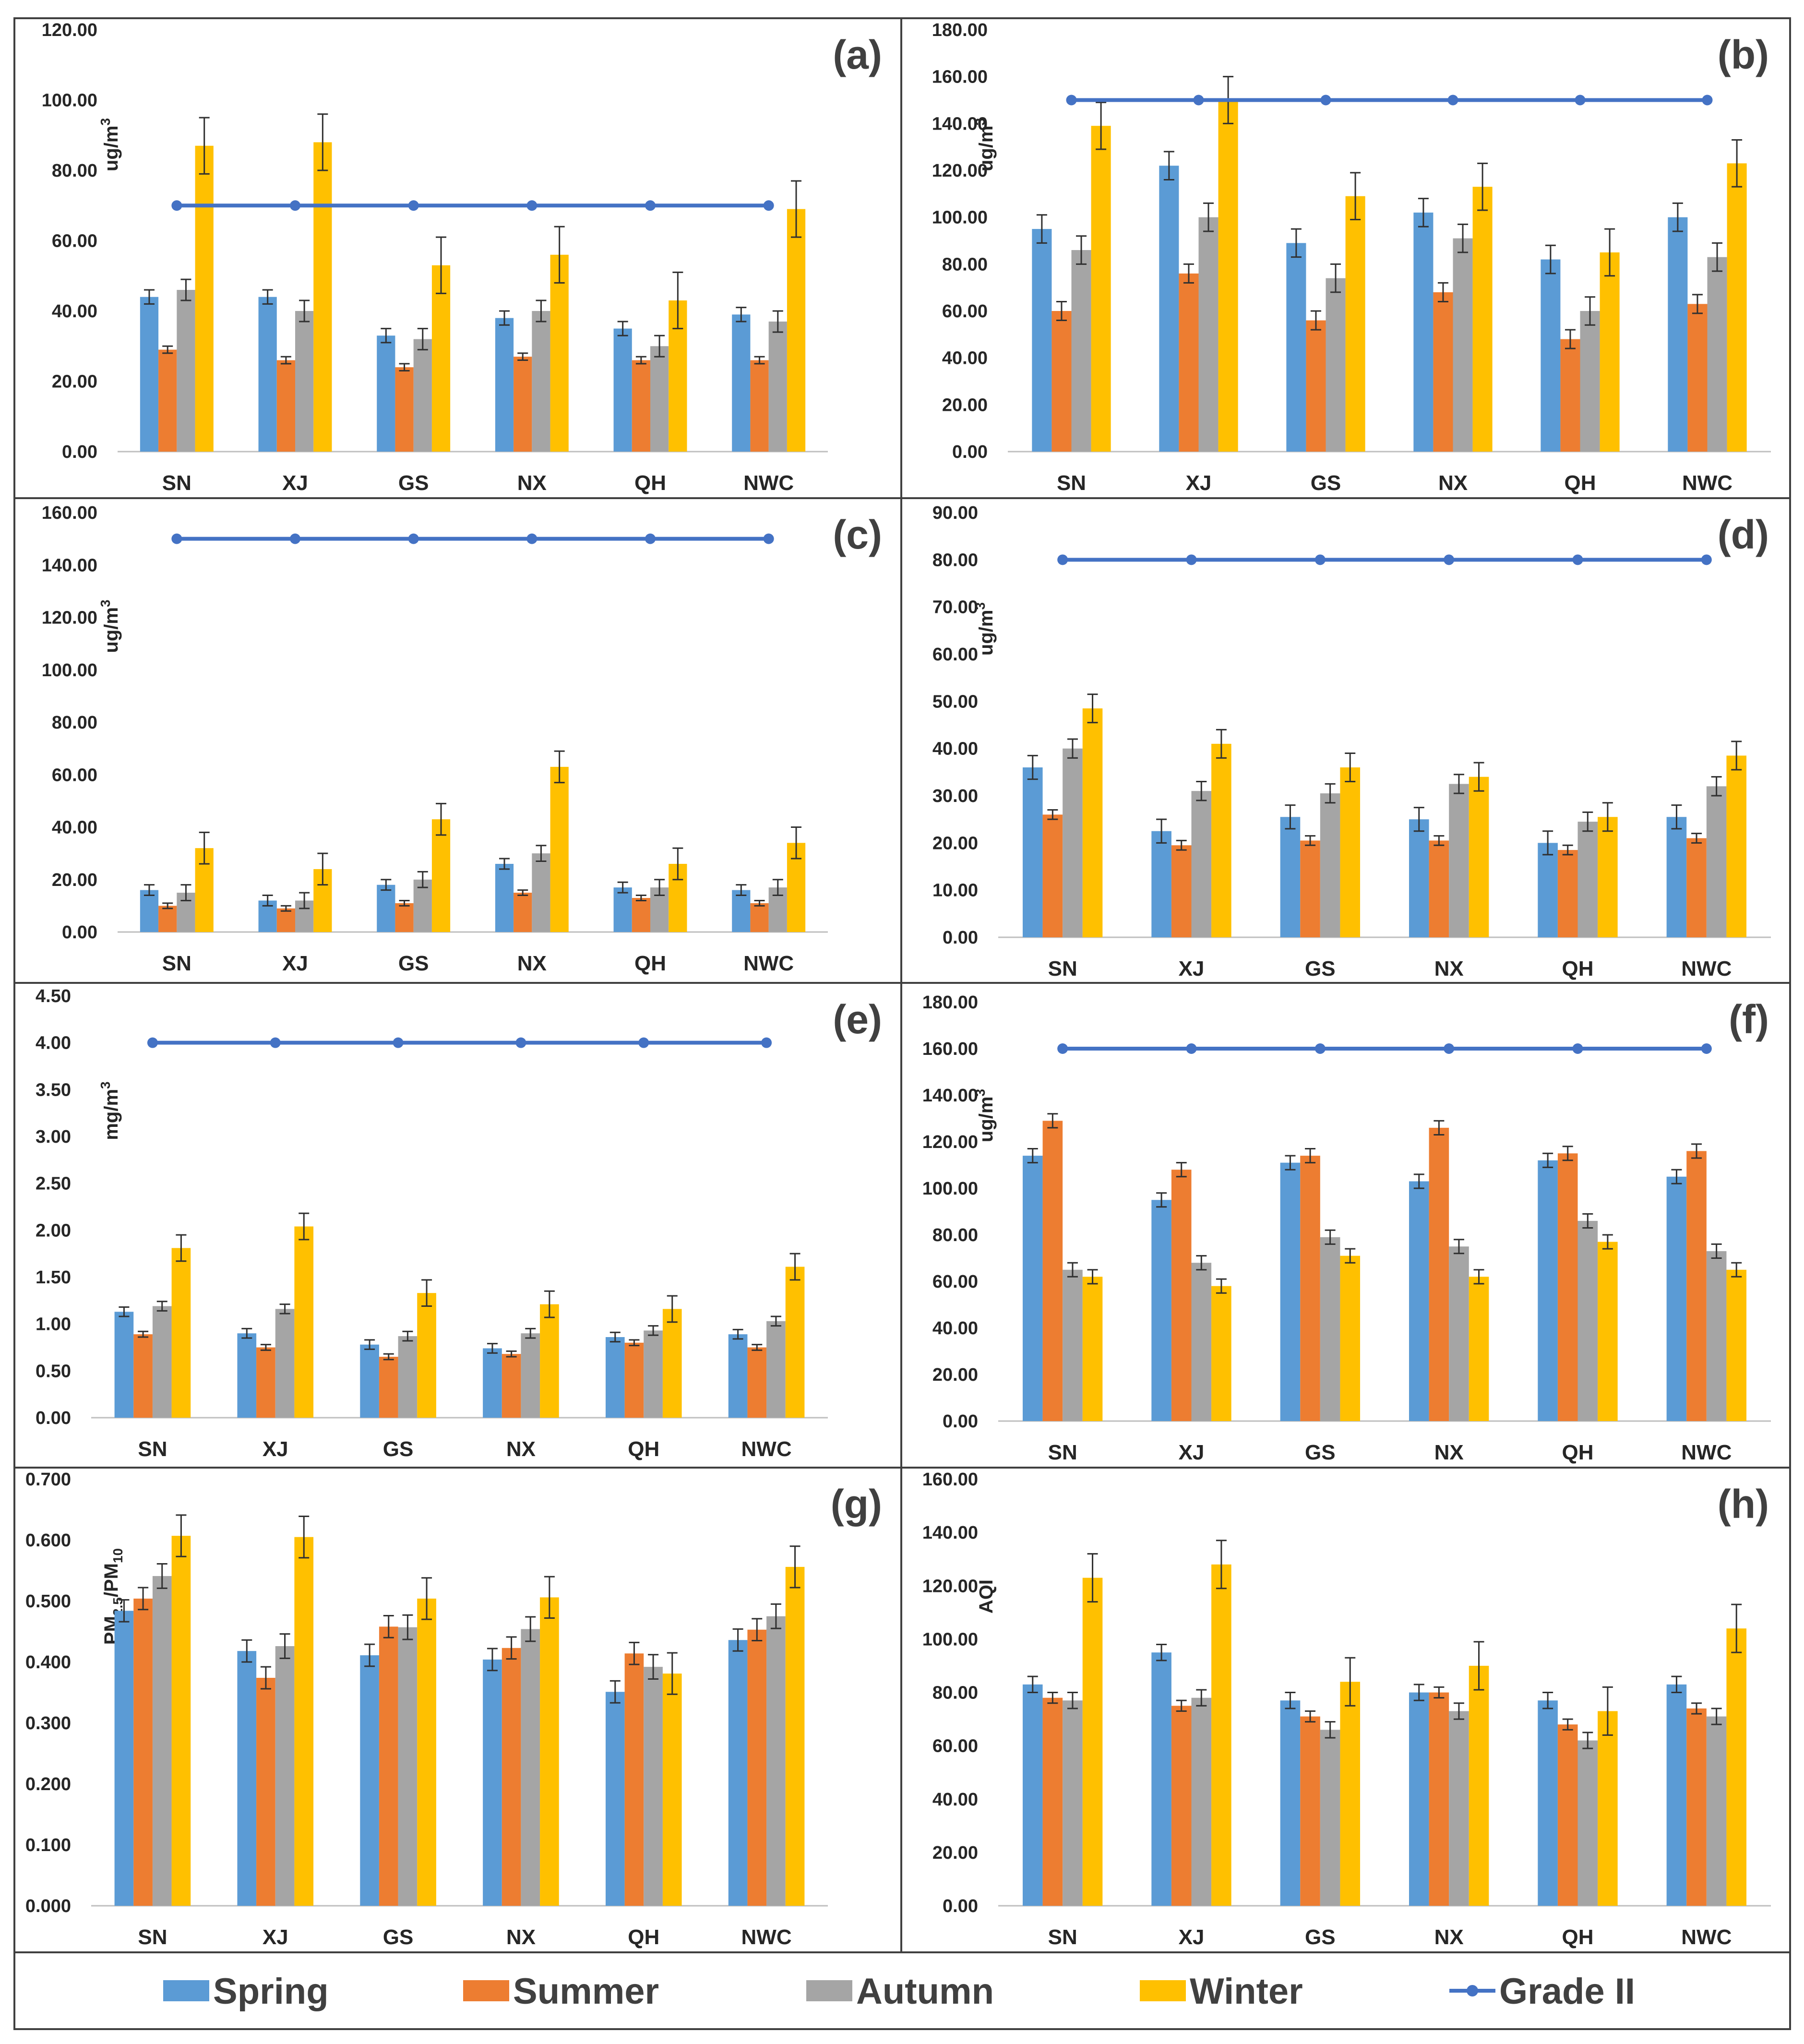 The height and width of the screenshot is (2044, 1804). Describe the element at coordinates (960, 938) in the screenshot. I see `y-tick-label: 0.00` at that location.